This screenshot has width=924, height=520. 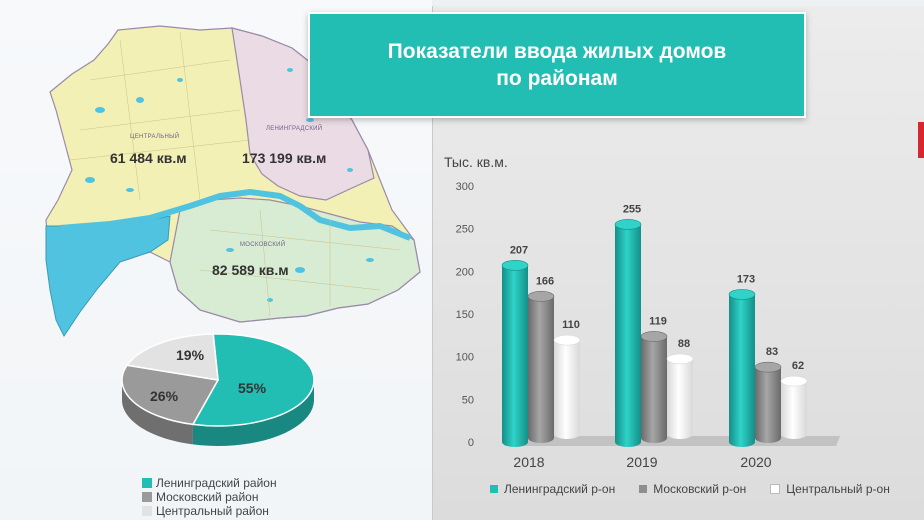 I want to click on accent-mark, so click(x=921, y=140).